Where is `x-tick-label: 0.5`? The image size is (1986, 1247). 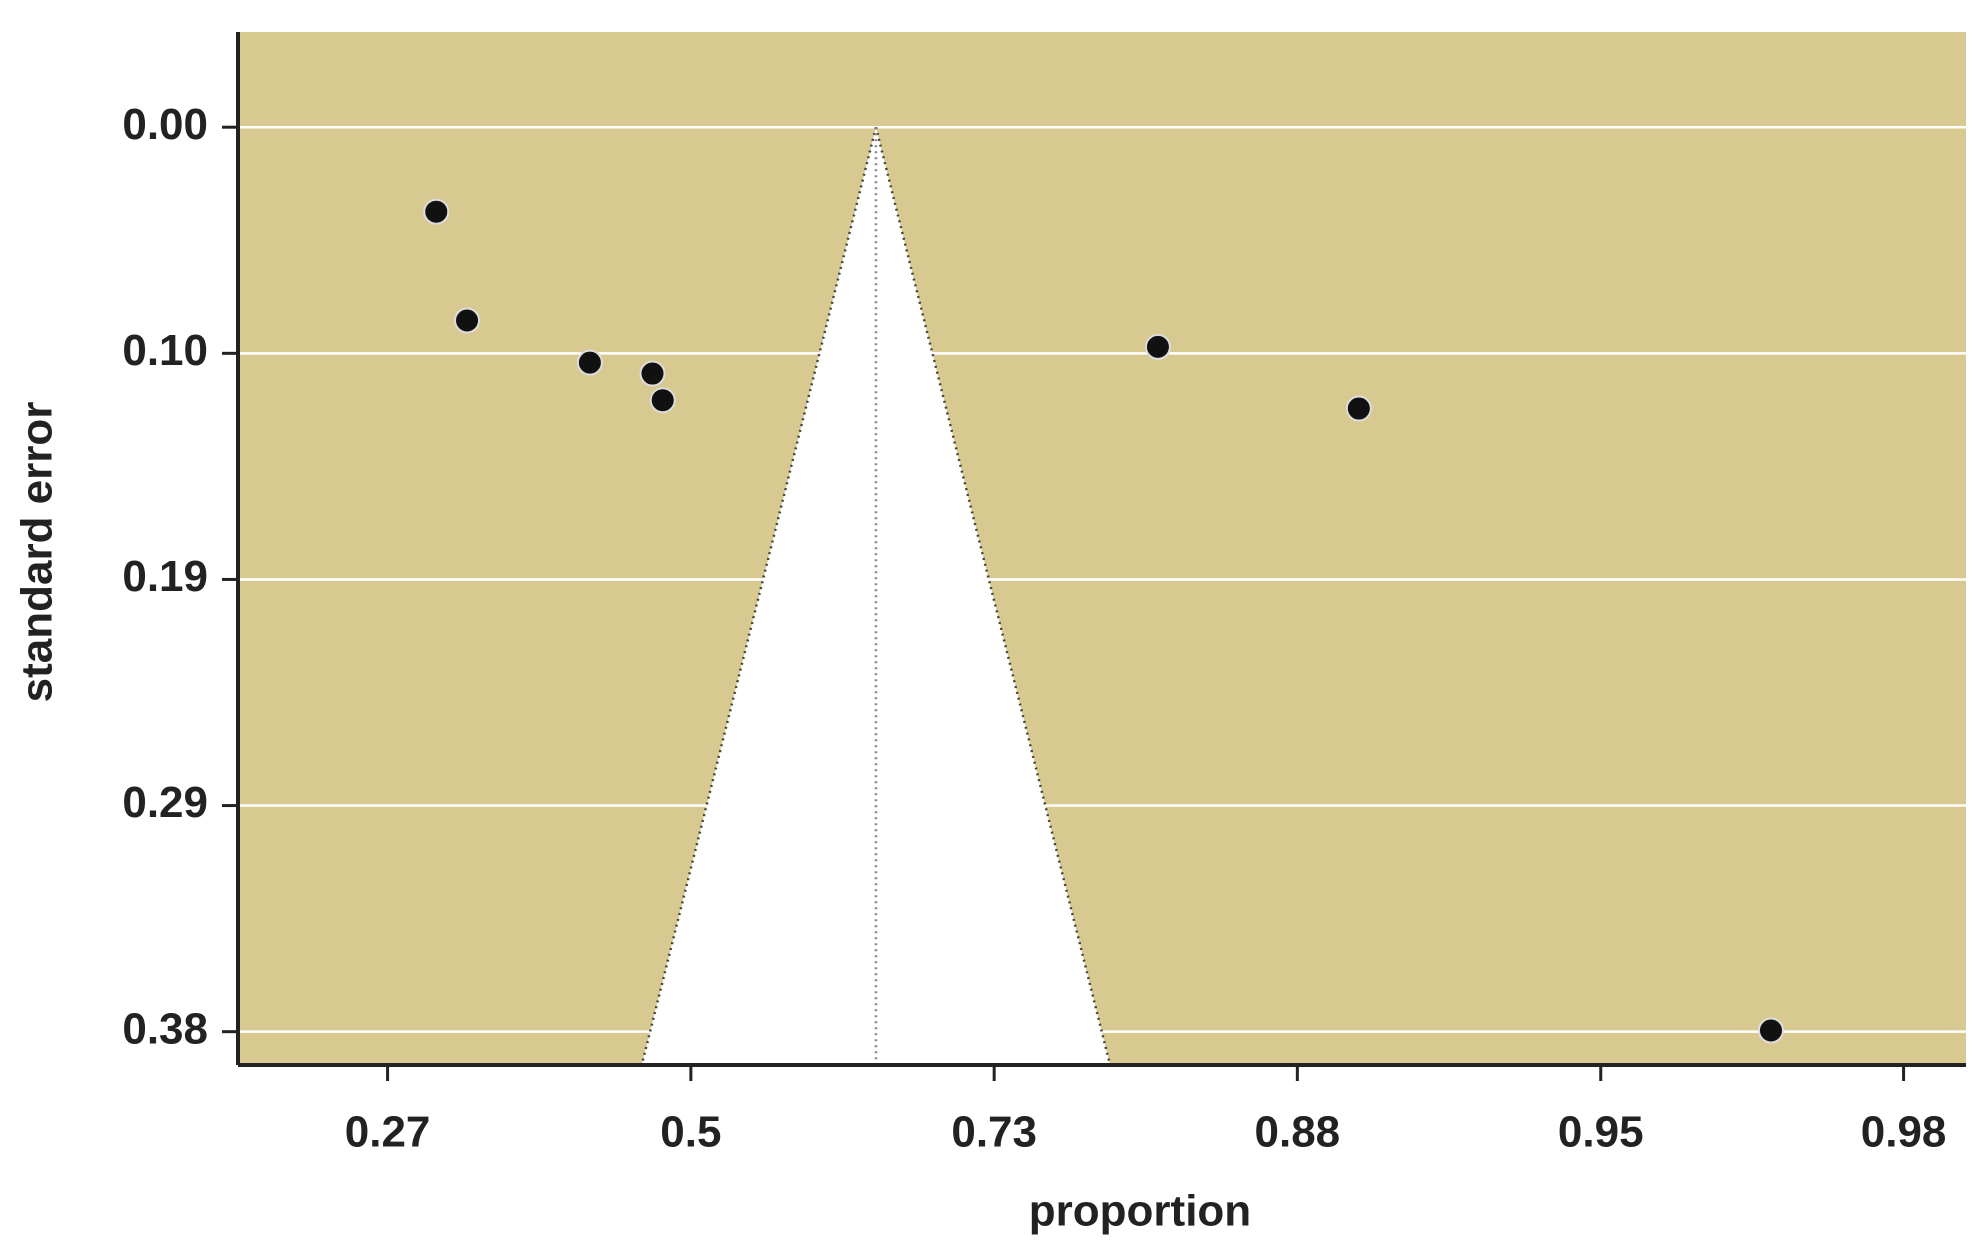
x-tick-label: 0.5 is located at coordinates (690, 1132).